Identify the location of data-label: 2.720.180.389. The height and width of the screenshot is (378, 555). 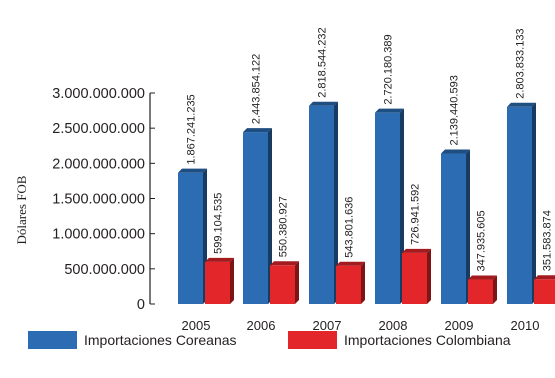
(389, 69).